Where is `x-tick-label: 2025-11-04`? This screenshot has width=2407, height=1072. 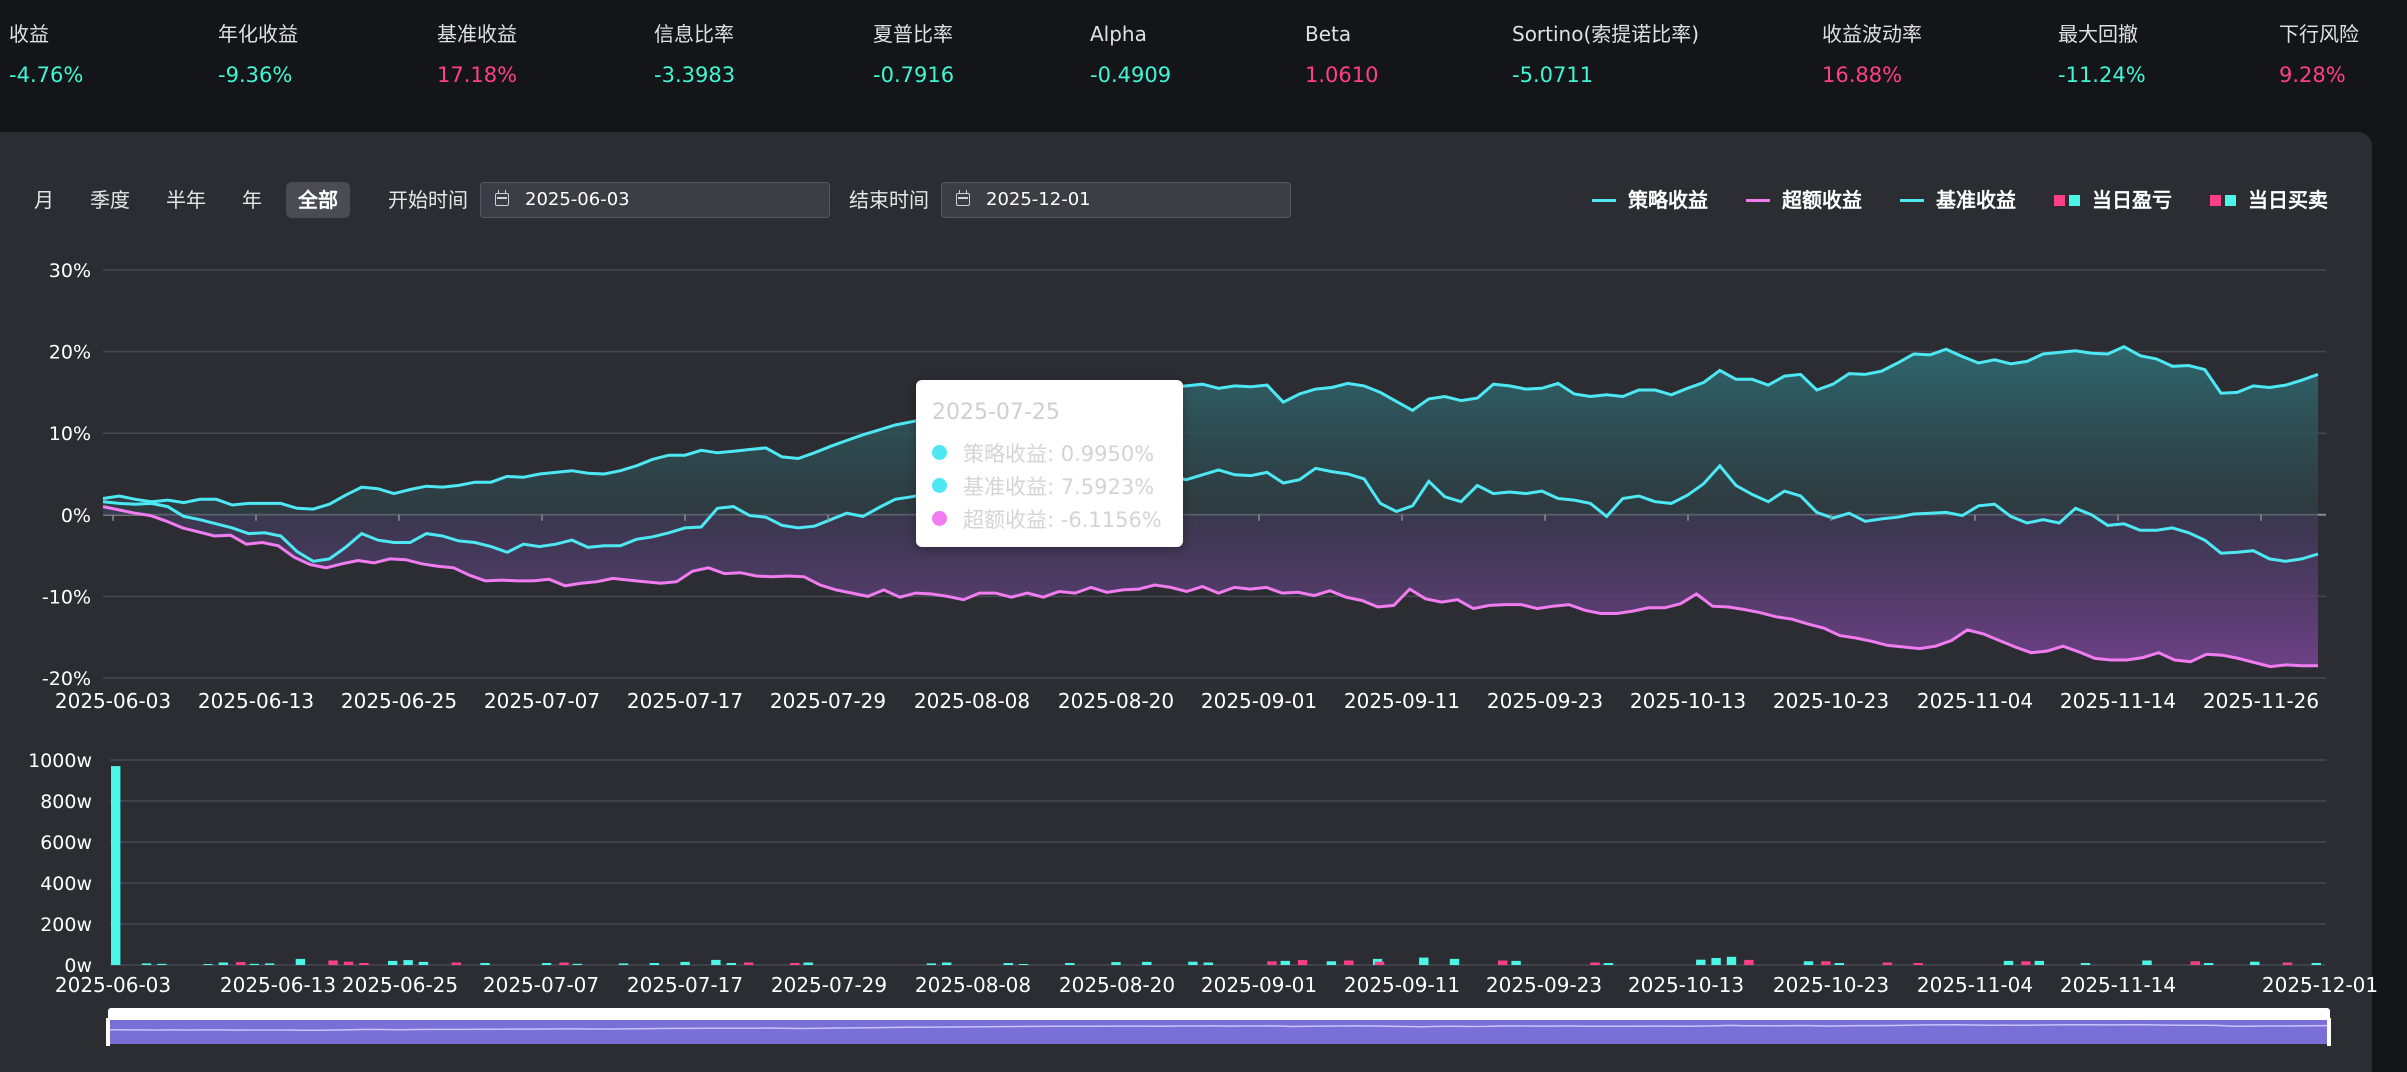 x-tick-label: 2025-11-04 is located at coordinates (1975, 985).